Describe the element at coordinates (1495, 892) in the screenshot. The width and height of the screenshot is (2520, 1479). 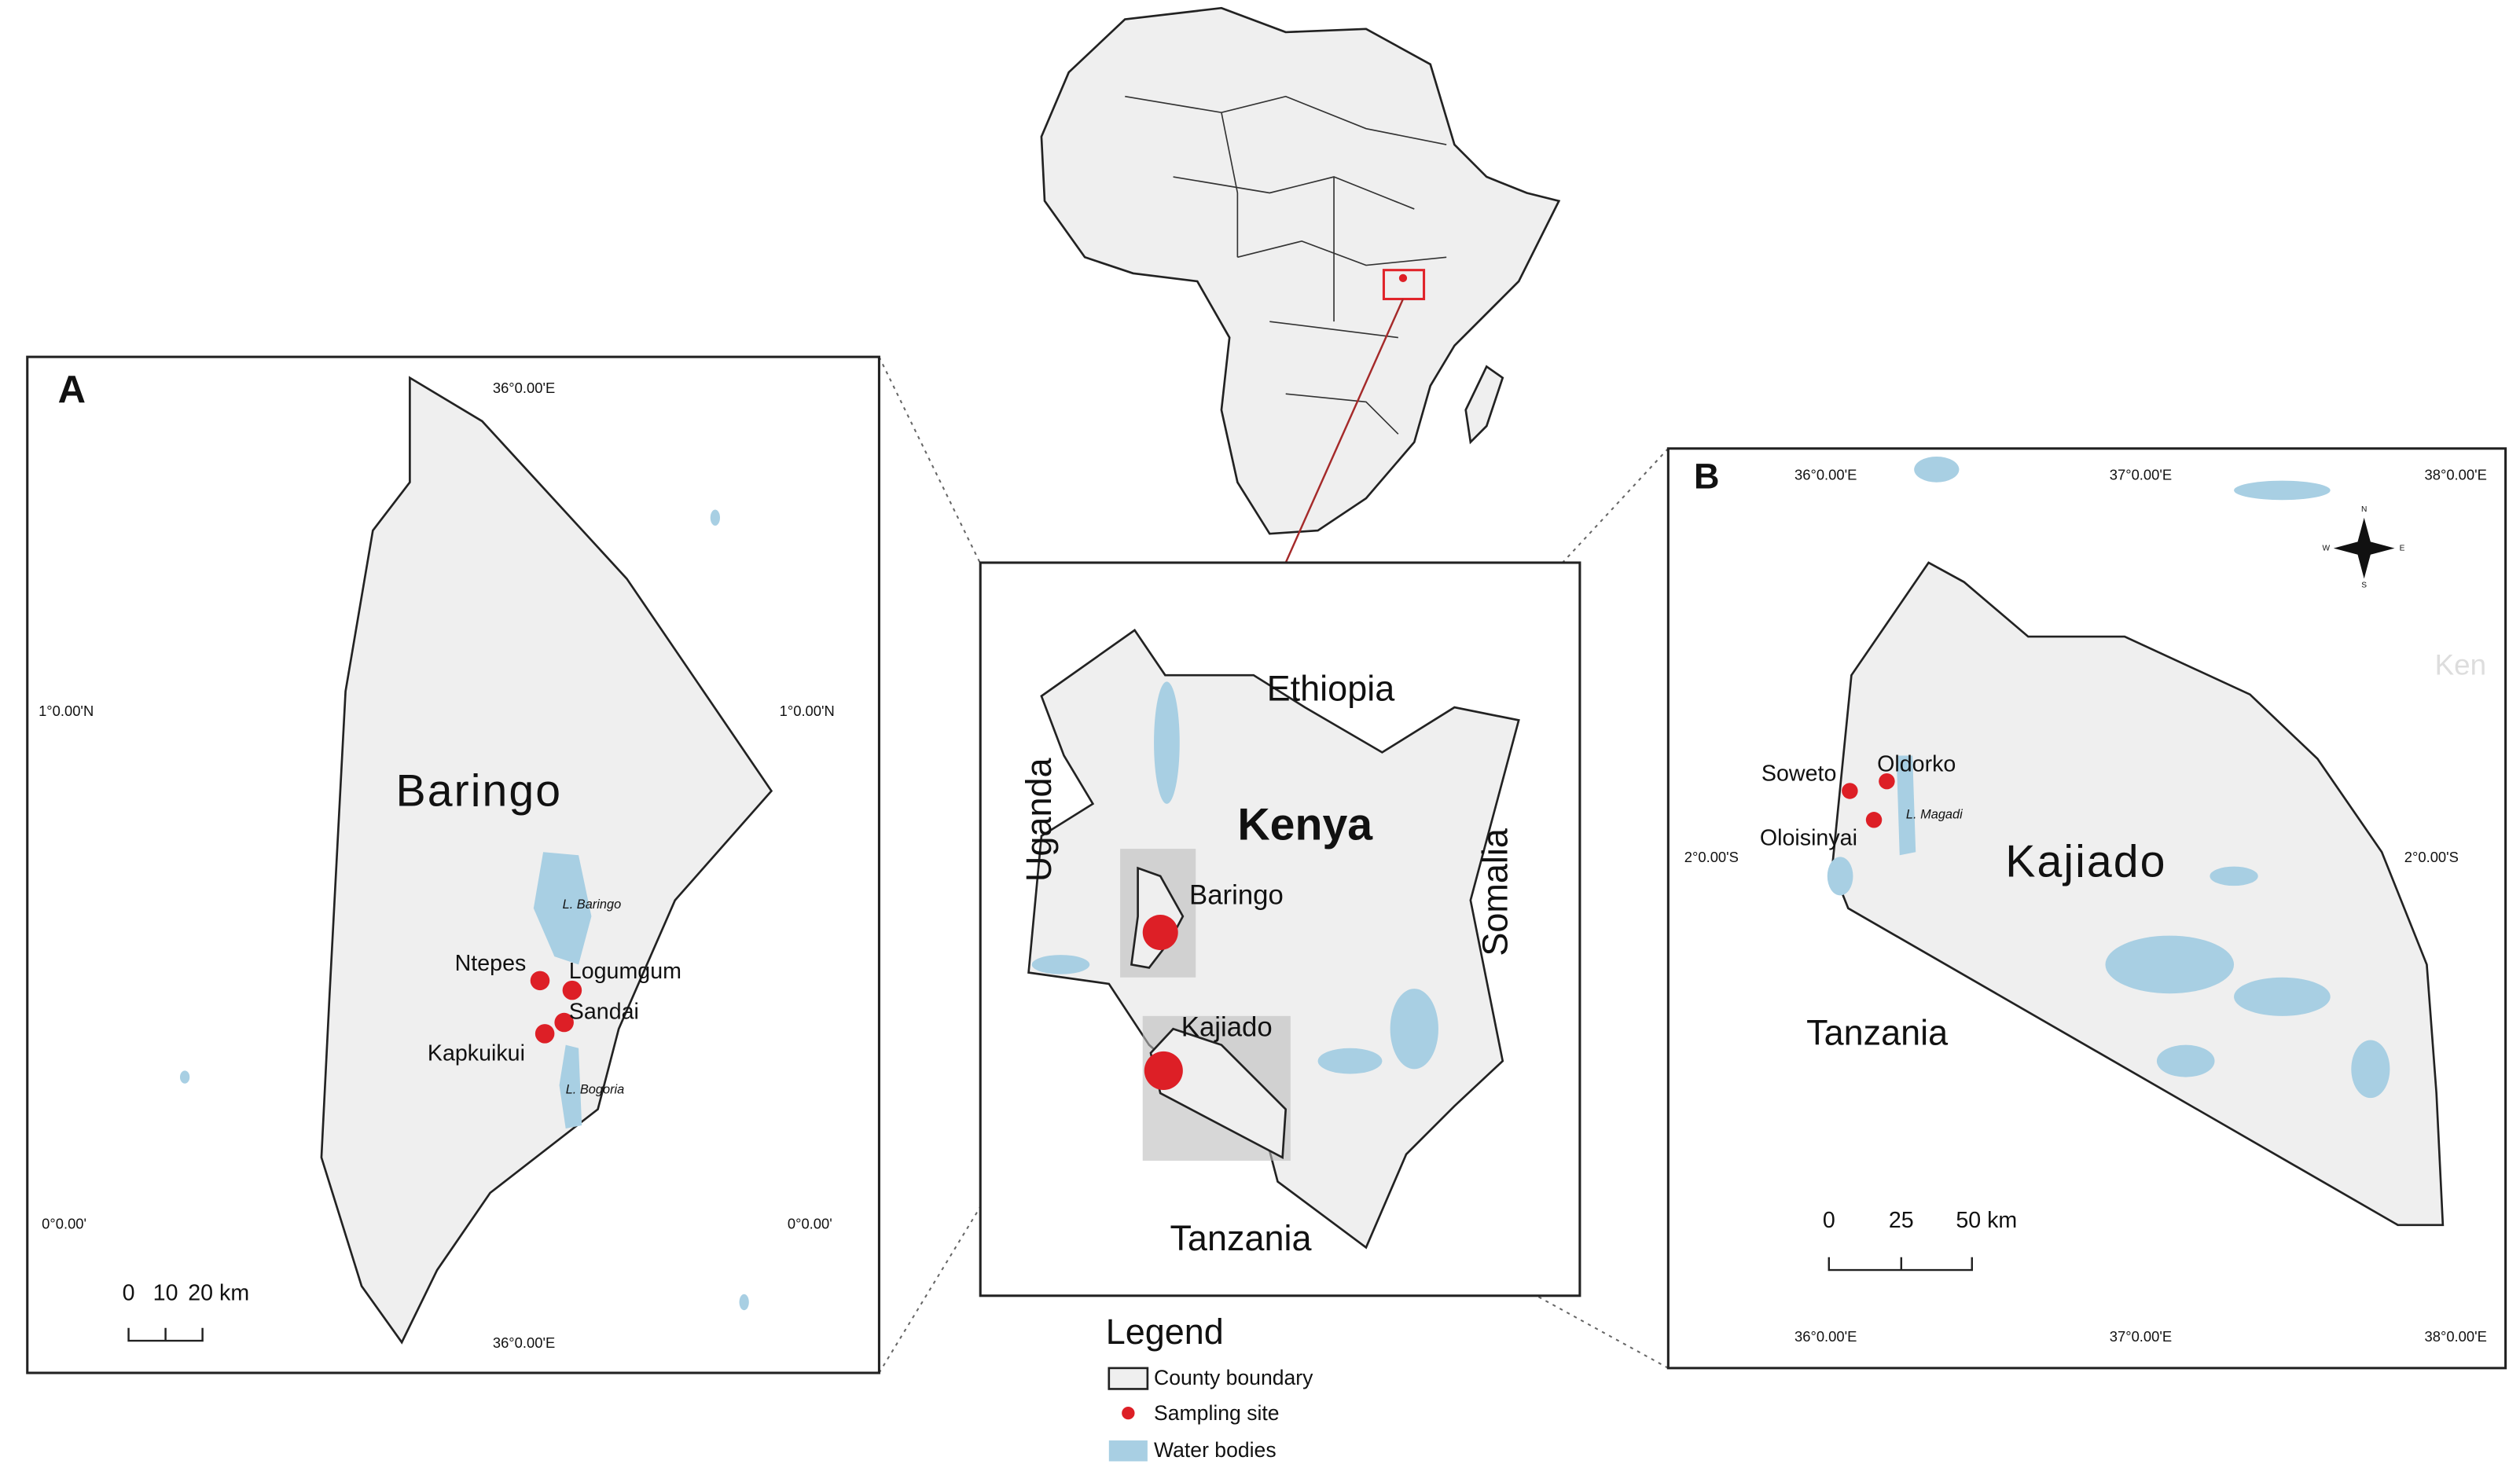
I see `country-label: Somalia` at that location.